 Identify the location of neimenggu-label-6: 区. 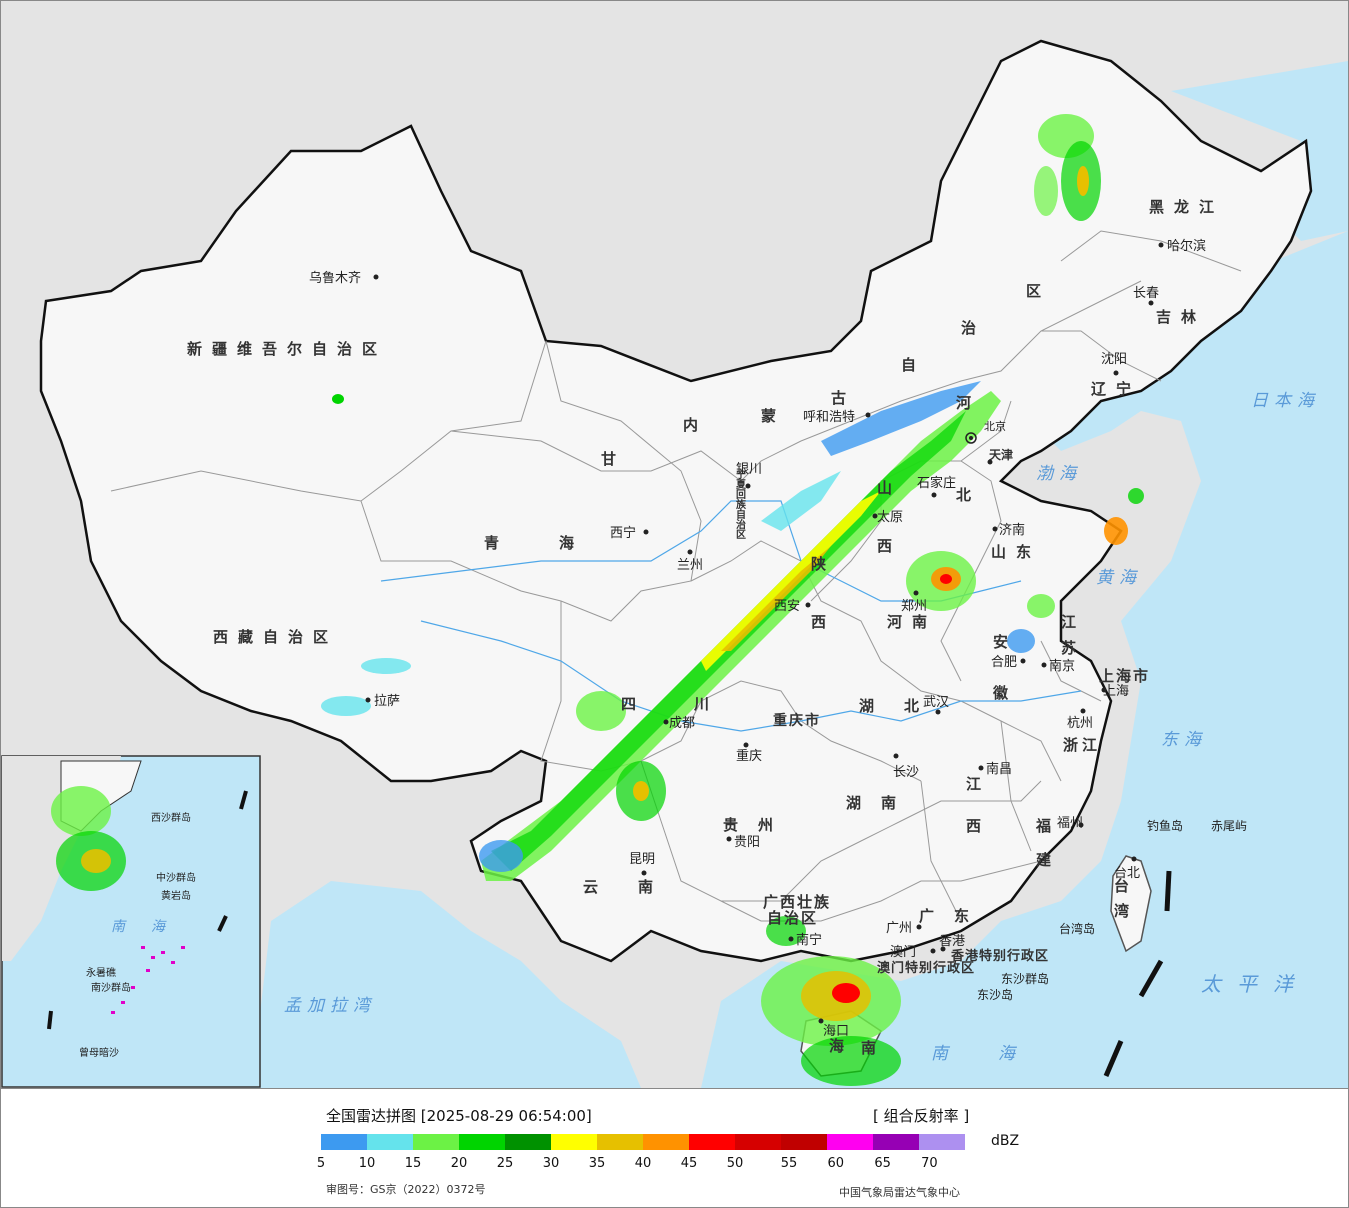
(1038, 291).